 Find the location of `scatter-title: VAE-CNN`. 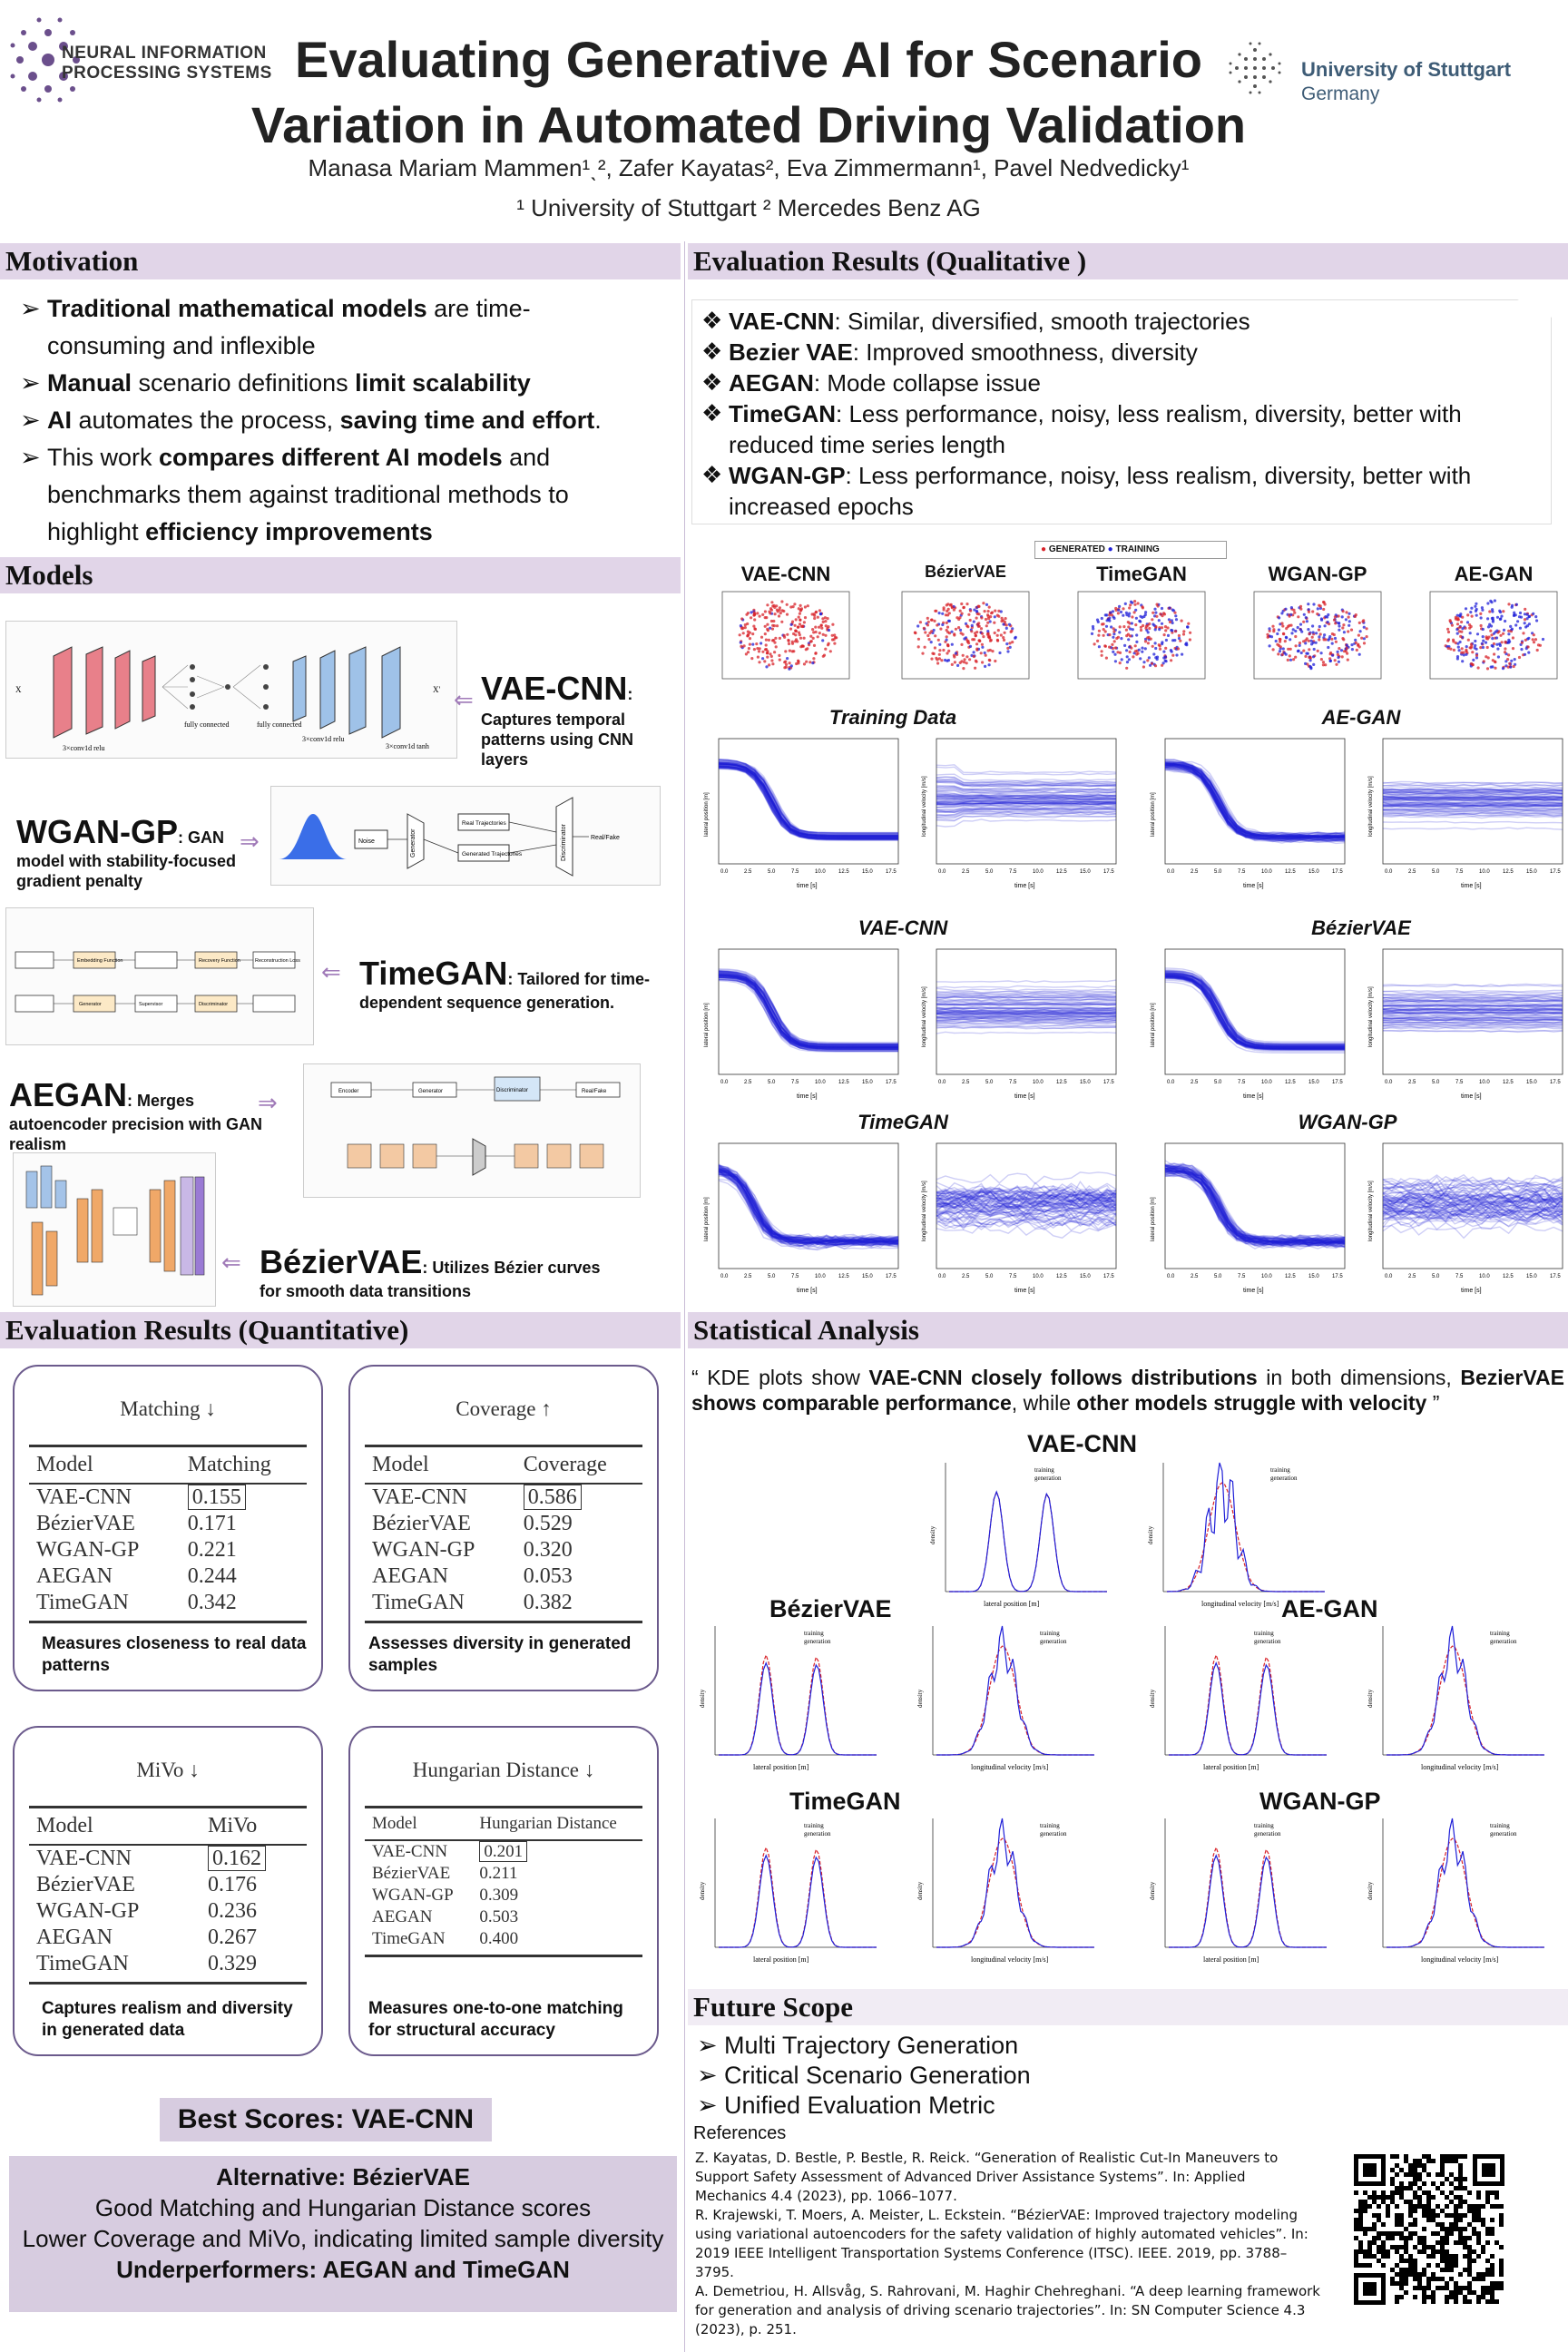

scatter-title: VAE-CNN is located at coordinates (785, 574).